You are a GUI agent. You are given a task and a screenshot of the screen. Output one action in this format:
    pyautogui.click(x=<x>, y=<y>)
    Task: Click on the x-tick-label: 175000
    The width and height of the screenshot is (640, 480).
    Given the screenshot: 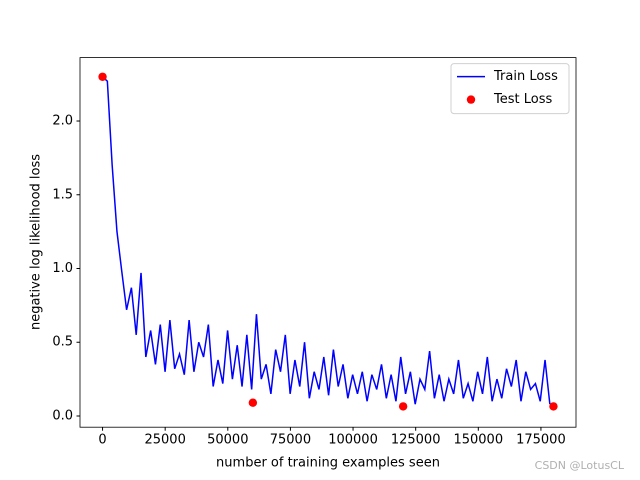 What is the action you would take?
    pyautogui.click(x=541, y=440)
    